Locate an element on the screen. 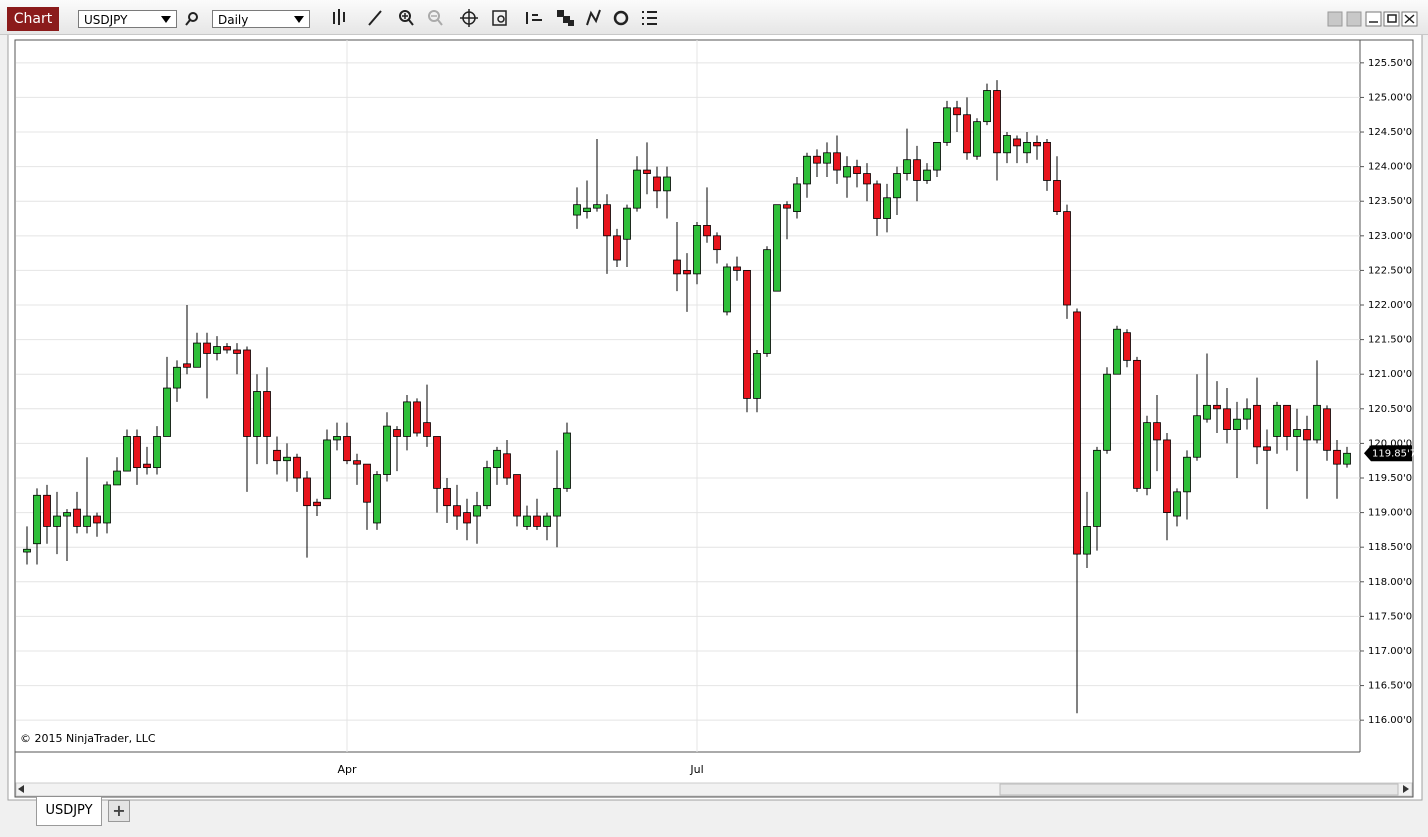 The height and width of the screenshot is (837, 1428). y-tick-label: 118.50'0 is located at coordinates (1390, 547).